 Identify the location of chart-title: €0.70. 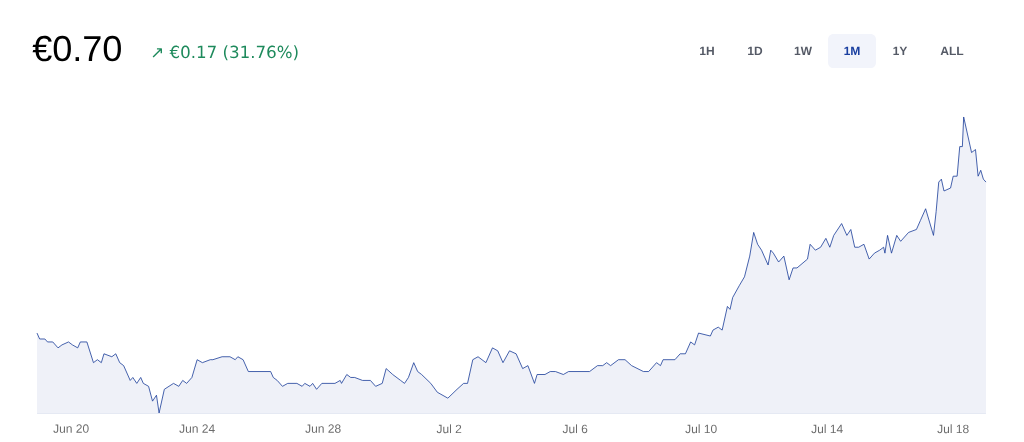
(76, 48).